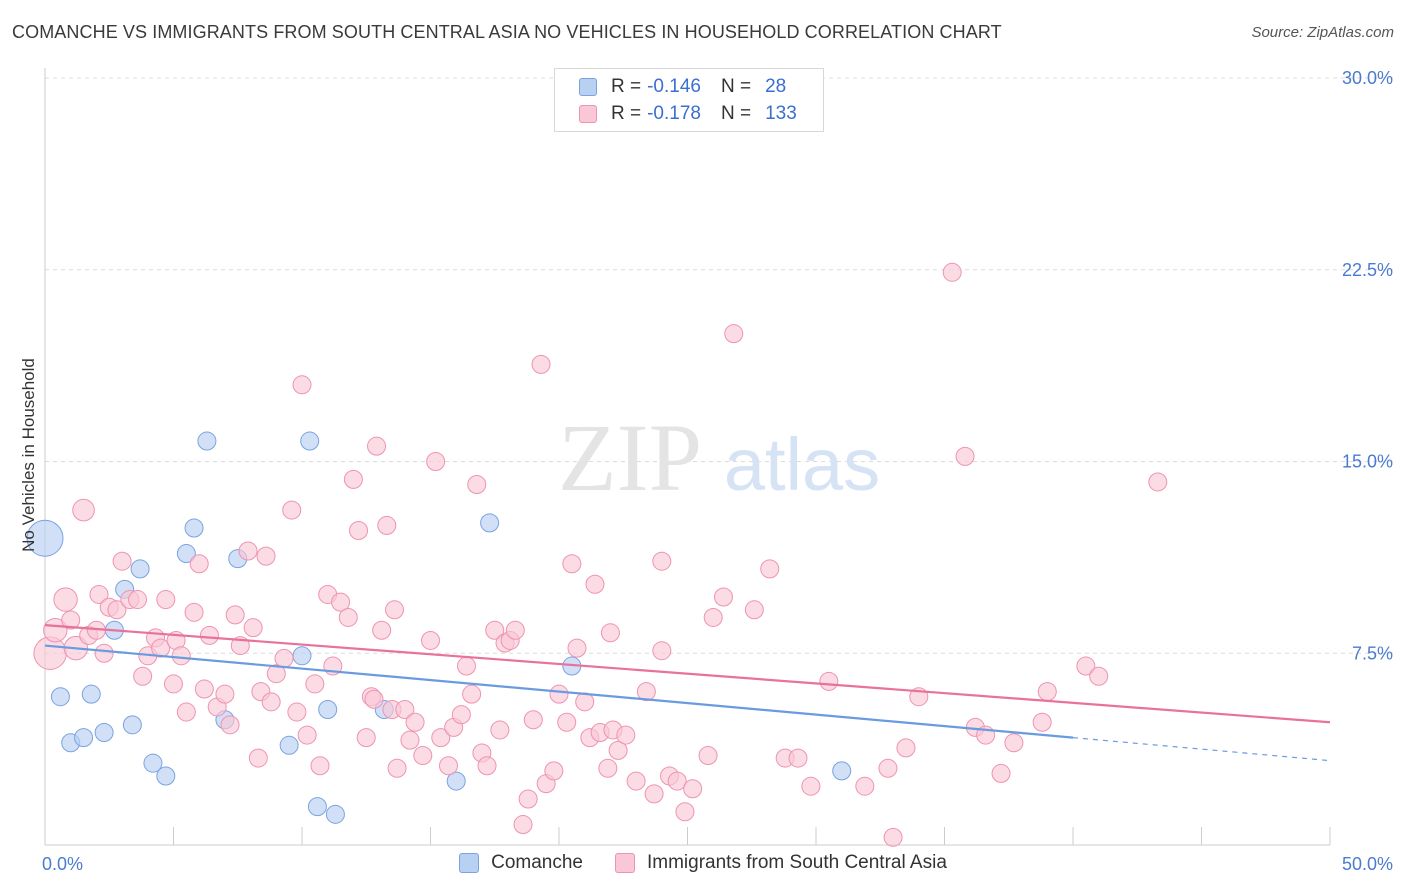  Describe the element at coordinates (781, 863) in the screenshot. I see `legend-item-immigrants: Immigrants from South Central Asia` at that location.